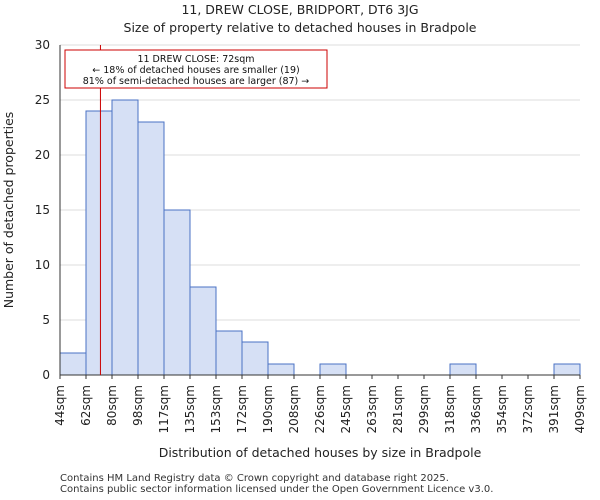 The width and height of the screenshot is (600, 500). What do you see at coordinates (320, 409) in the screenshot?
I see `x-tick-label: 226sqm` at bounding box center [320, 409].